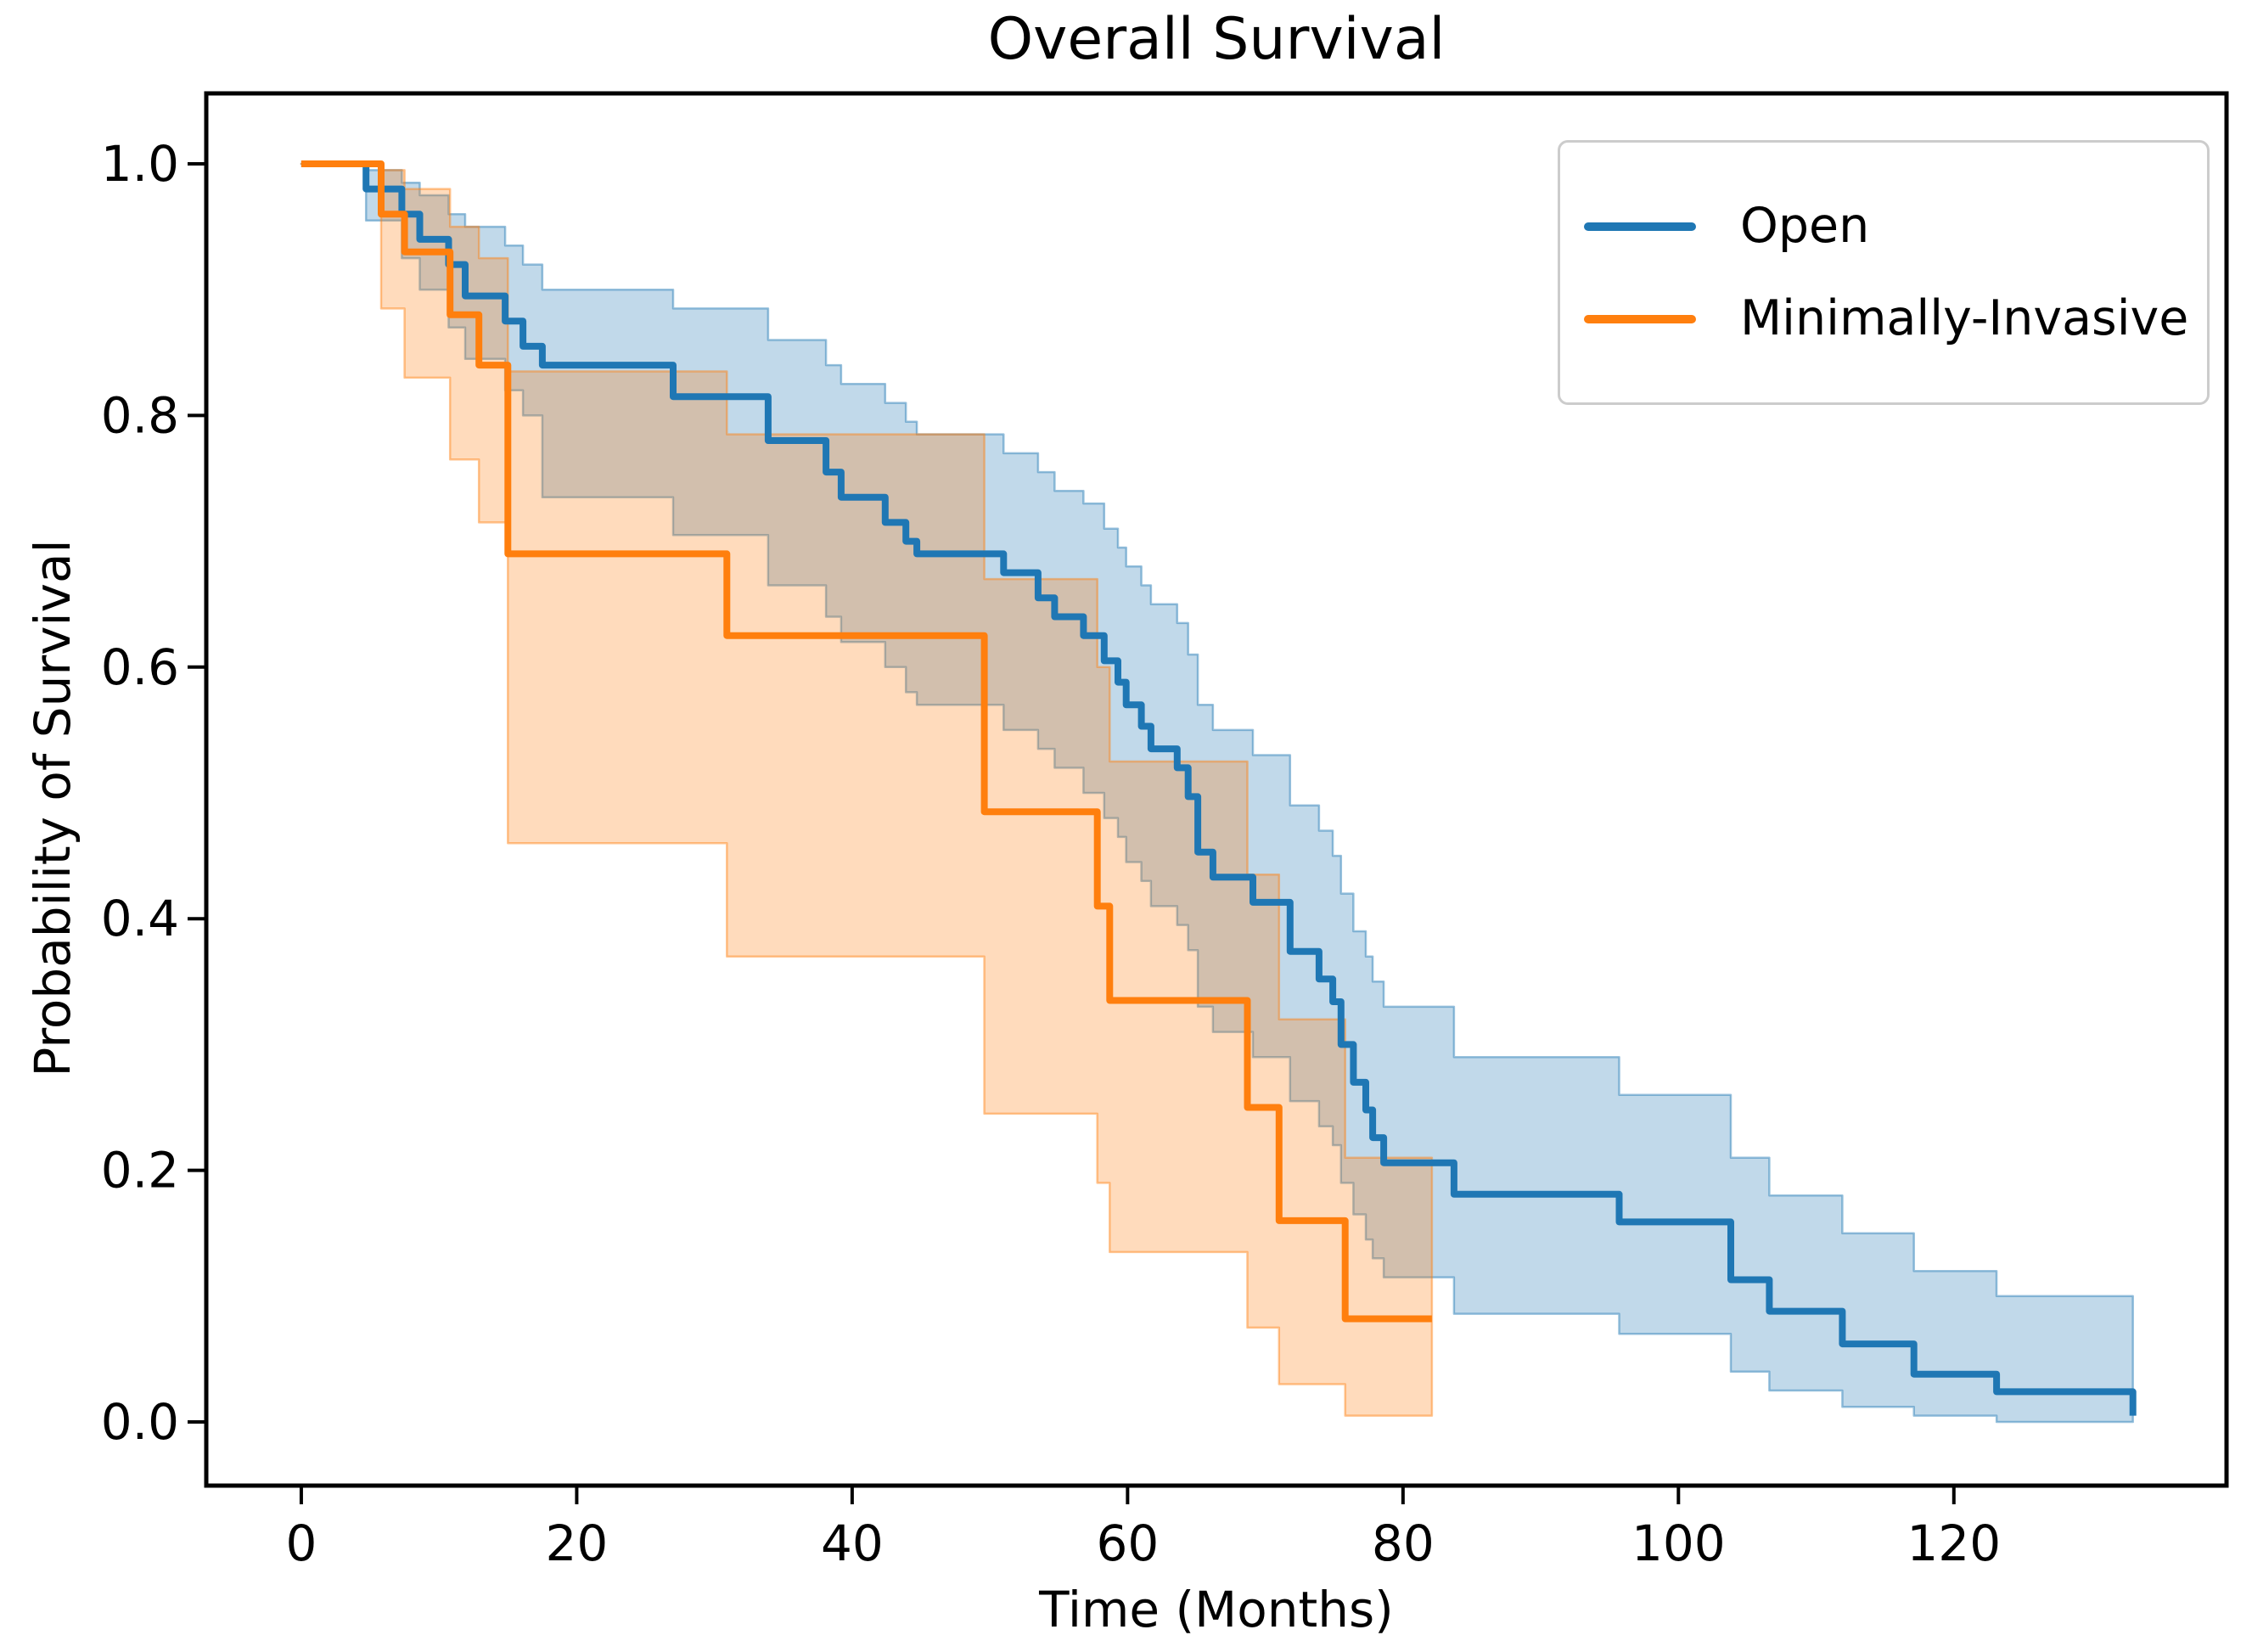 Image resolution: width=2252 pixels, height=1652 pixels. I want to click on x-tick-label: 60, so click(1128, 1543).